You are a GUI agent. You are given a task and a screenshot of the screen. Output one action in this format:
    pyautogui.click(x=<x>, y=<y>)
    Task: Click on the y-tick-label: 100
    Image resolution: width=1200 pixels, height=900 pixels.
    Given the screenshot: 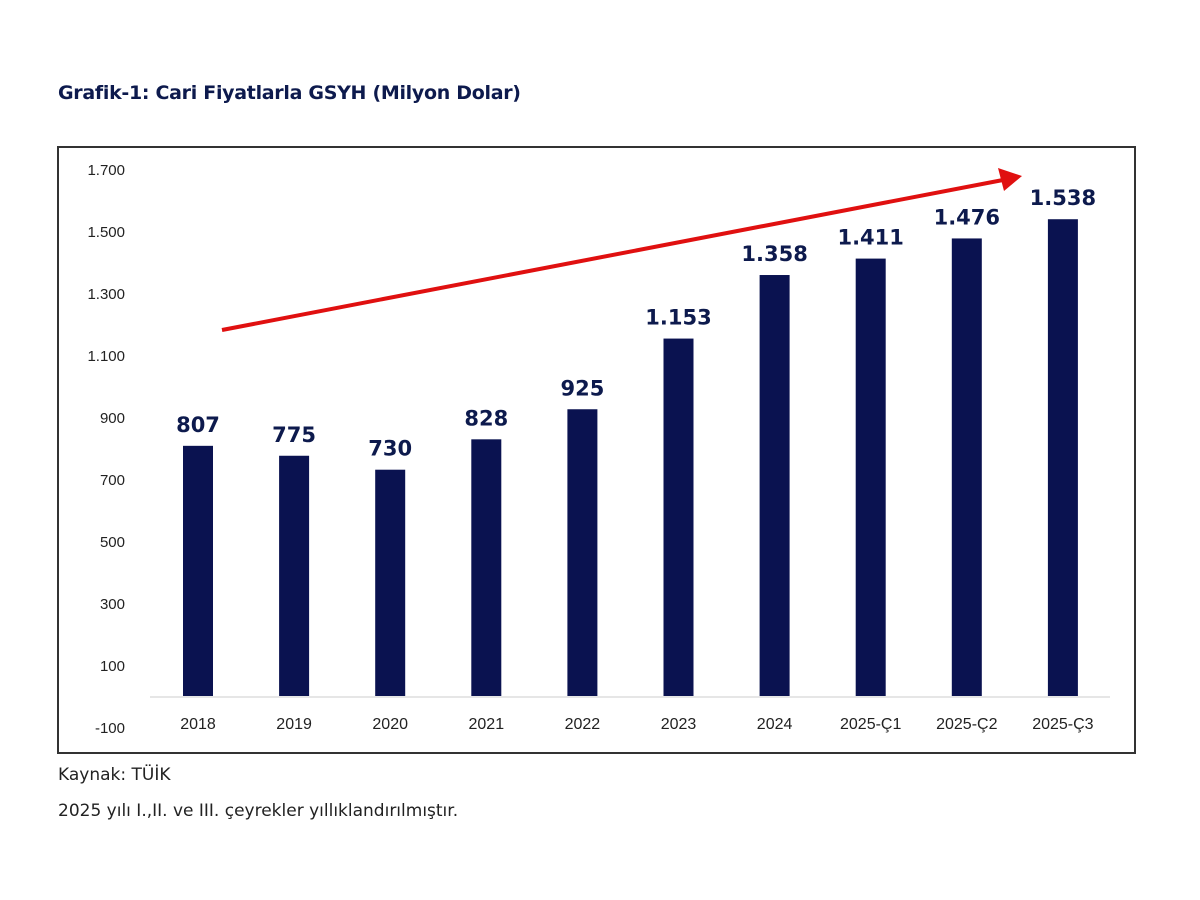 What is the action you would take?
    pyautogui.click(x=112, y=666)
    